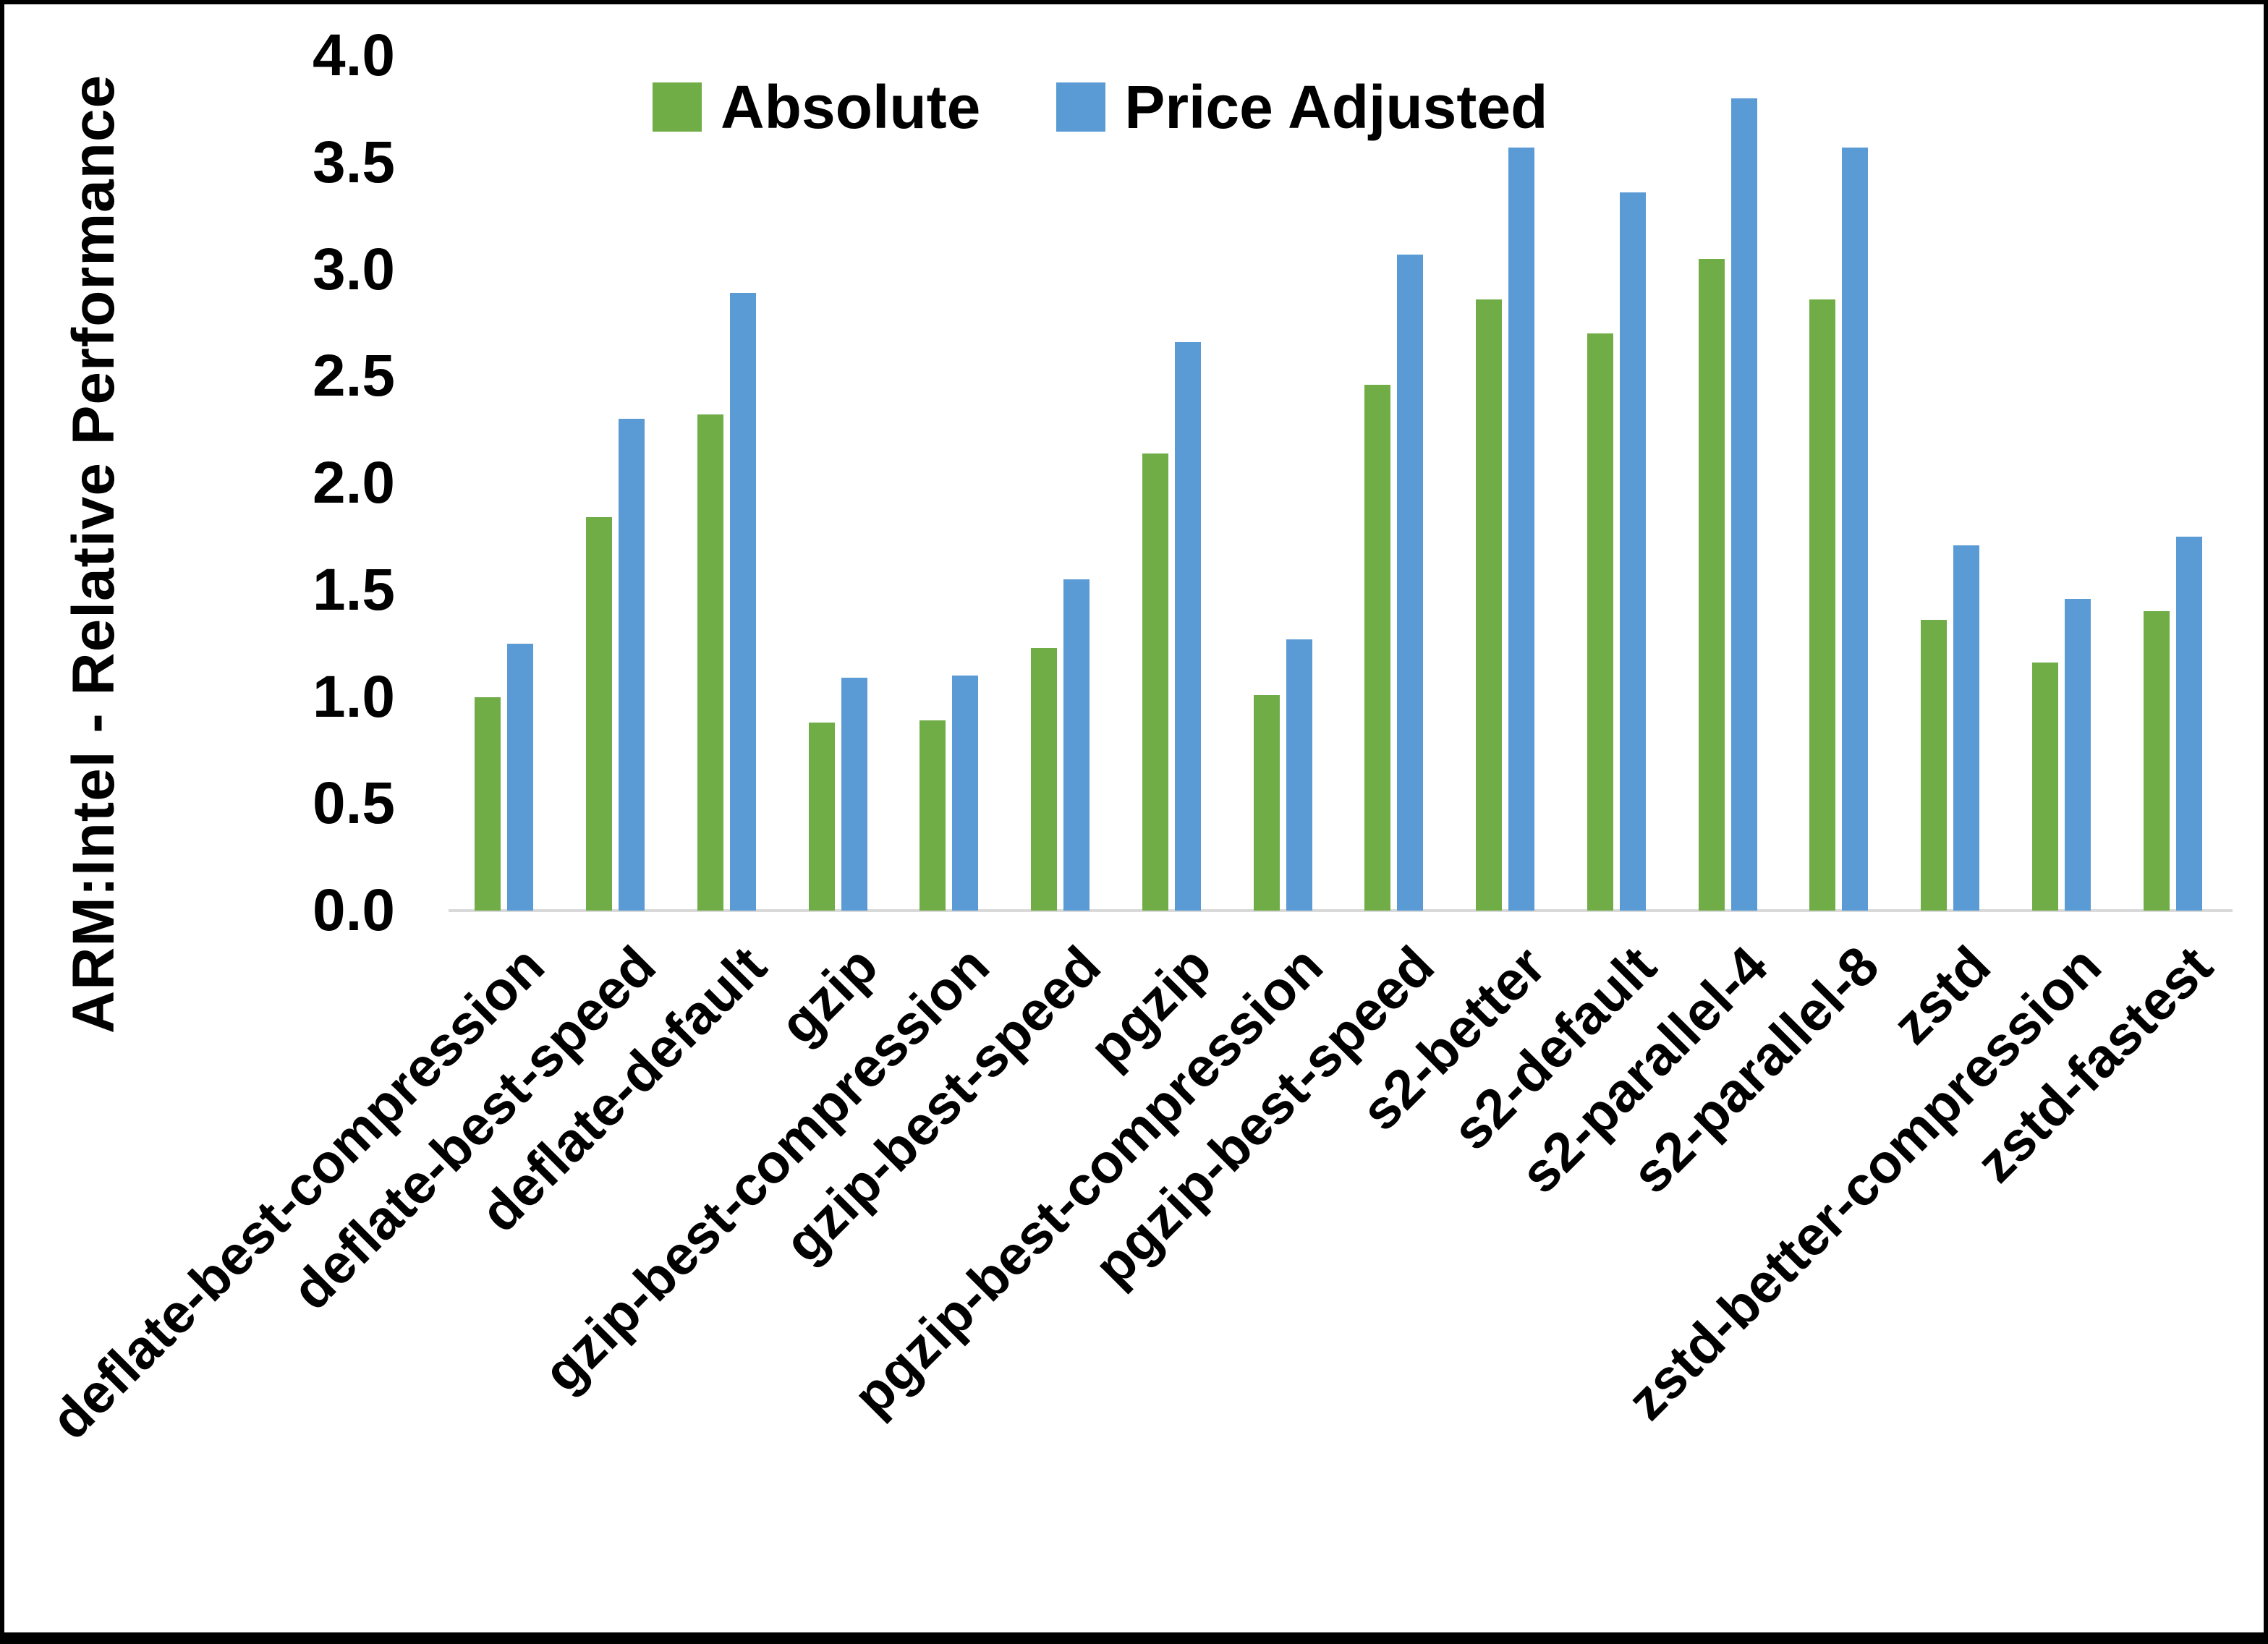  I want to click on y-tick-label: 0.5, so click(354, 803).